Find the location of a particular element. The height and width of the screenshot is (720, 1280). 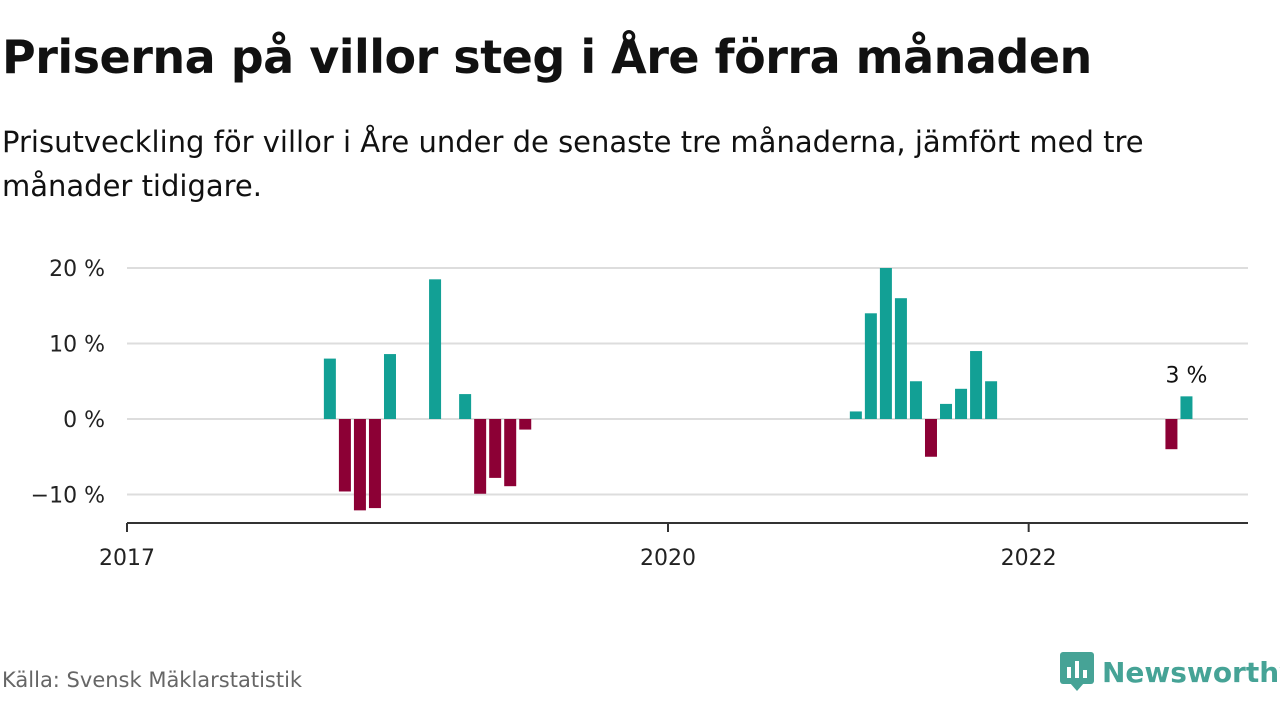

data-label: 3 % is located at coordinates (1187, 375).